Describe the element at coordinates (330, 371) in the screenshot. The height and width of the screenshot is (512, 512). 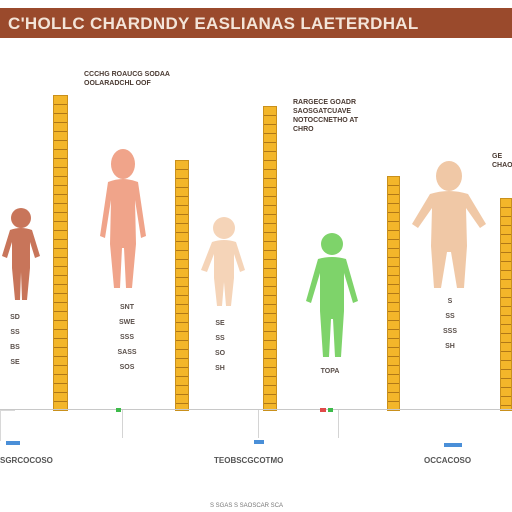
I see `figure-label-4: TOPA` at that location.